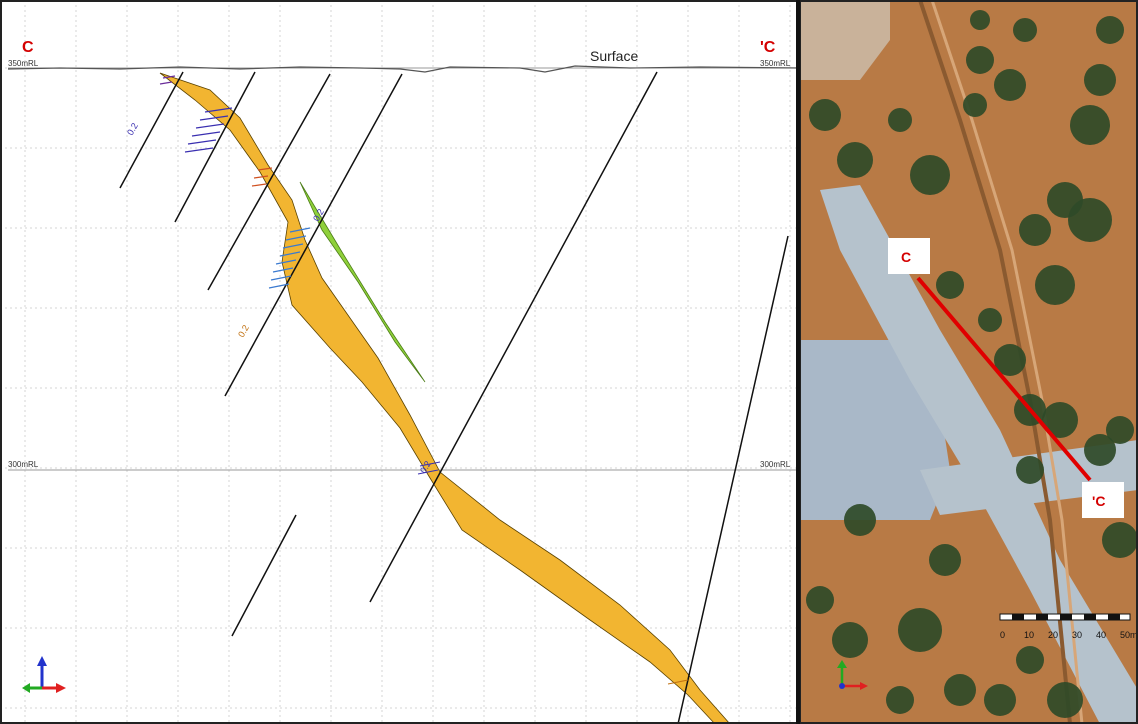 The image size is (1138, 724). Describe the element at coordinates (403, 69) in the screenshot. I see `surface-topography` at that location.